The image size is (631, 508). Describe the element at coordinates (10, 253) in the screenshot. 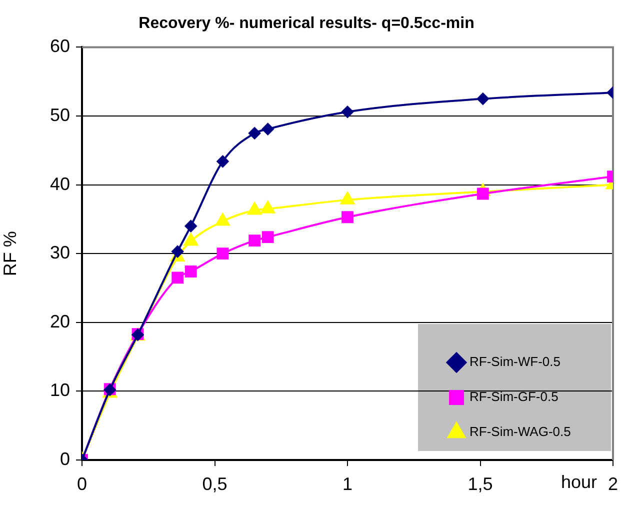

I see `y-axis-title: RF %` at that location.